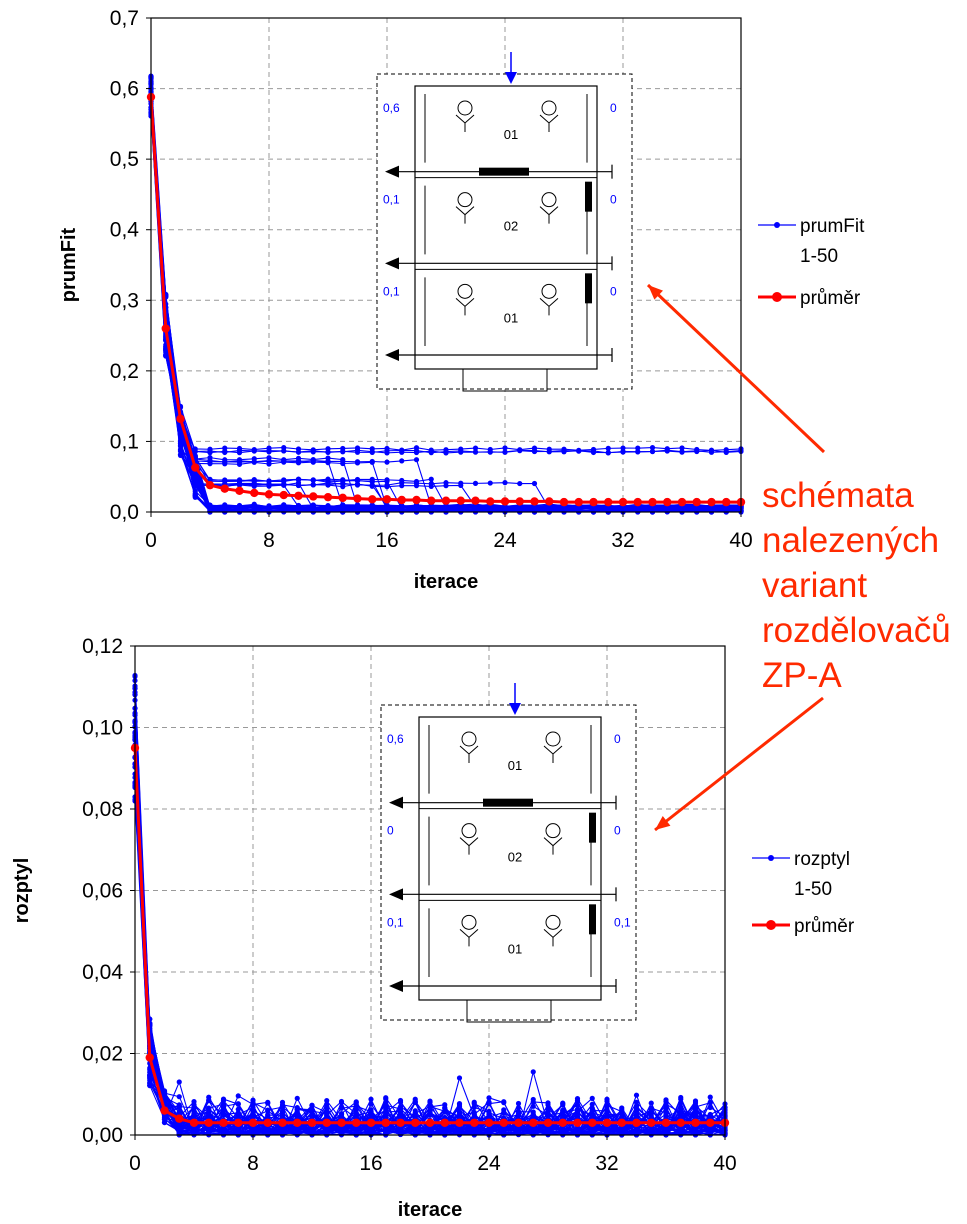  What do you see at coordinates (430, 1210) in the screenshot?
I see `x-axis-title: iterace` at bounding box center [430, 1210].